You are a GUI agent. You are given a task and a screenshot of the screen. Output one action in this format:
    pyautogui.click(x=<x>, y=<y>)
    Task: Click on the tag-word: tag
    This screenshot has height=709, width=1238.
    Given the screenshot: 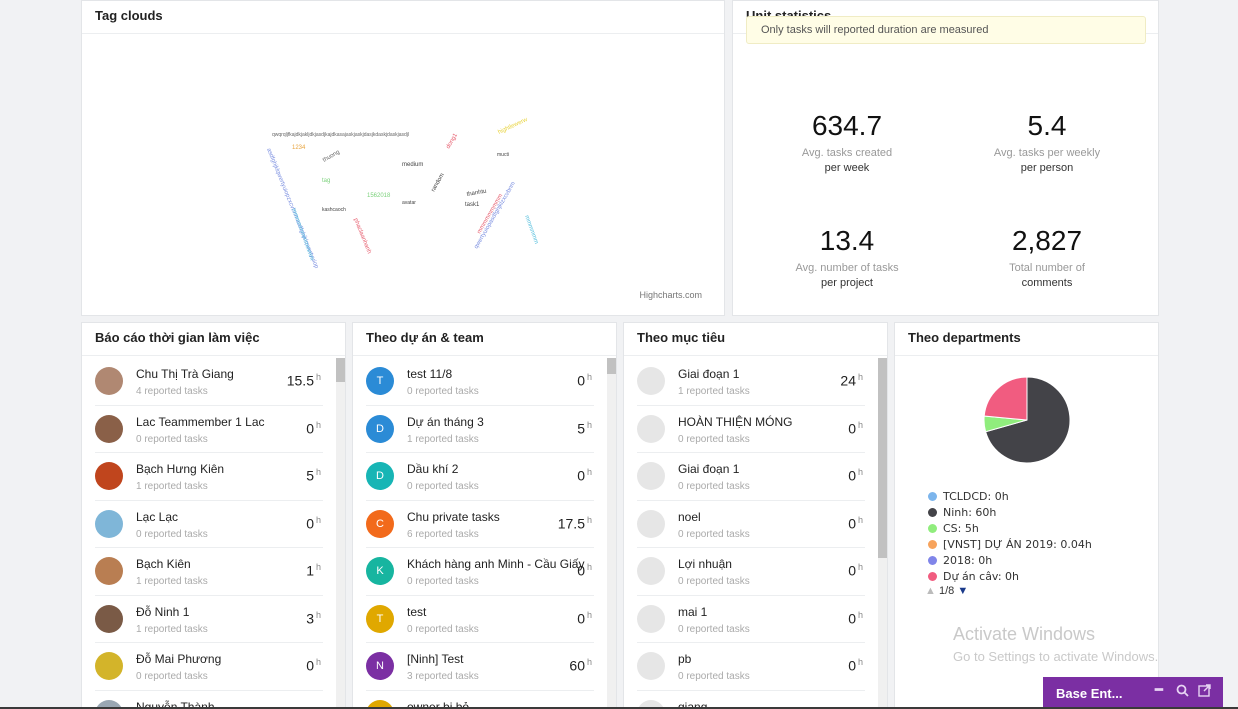 What is the action you would take?
    pyautogui.click(x=326, y=181)
    